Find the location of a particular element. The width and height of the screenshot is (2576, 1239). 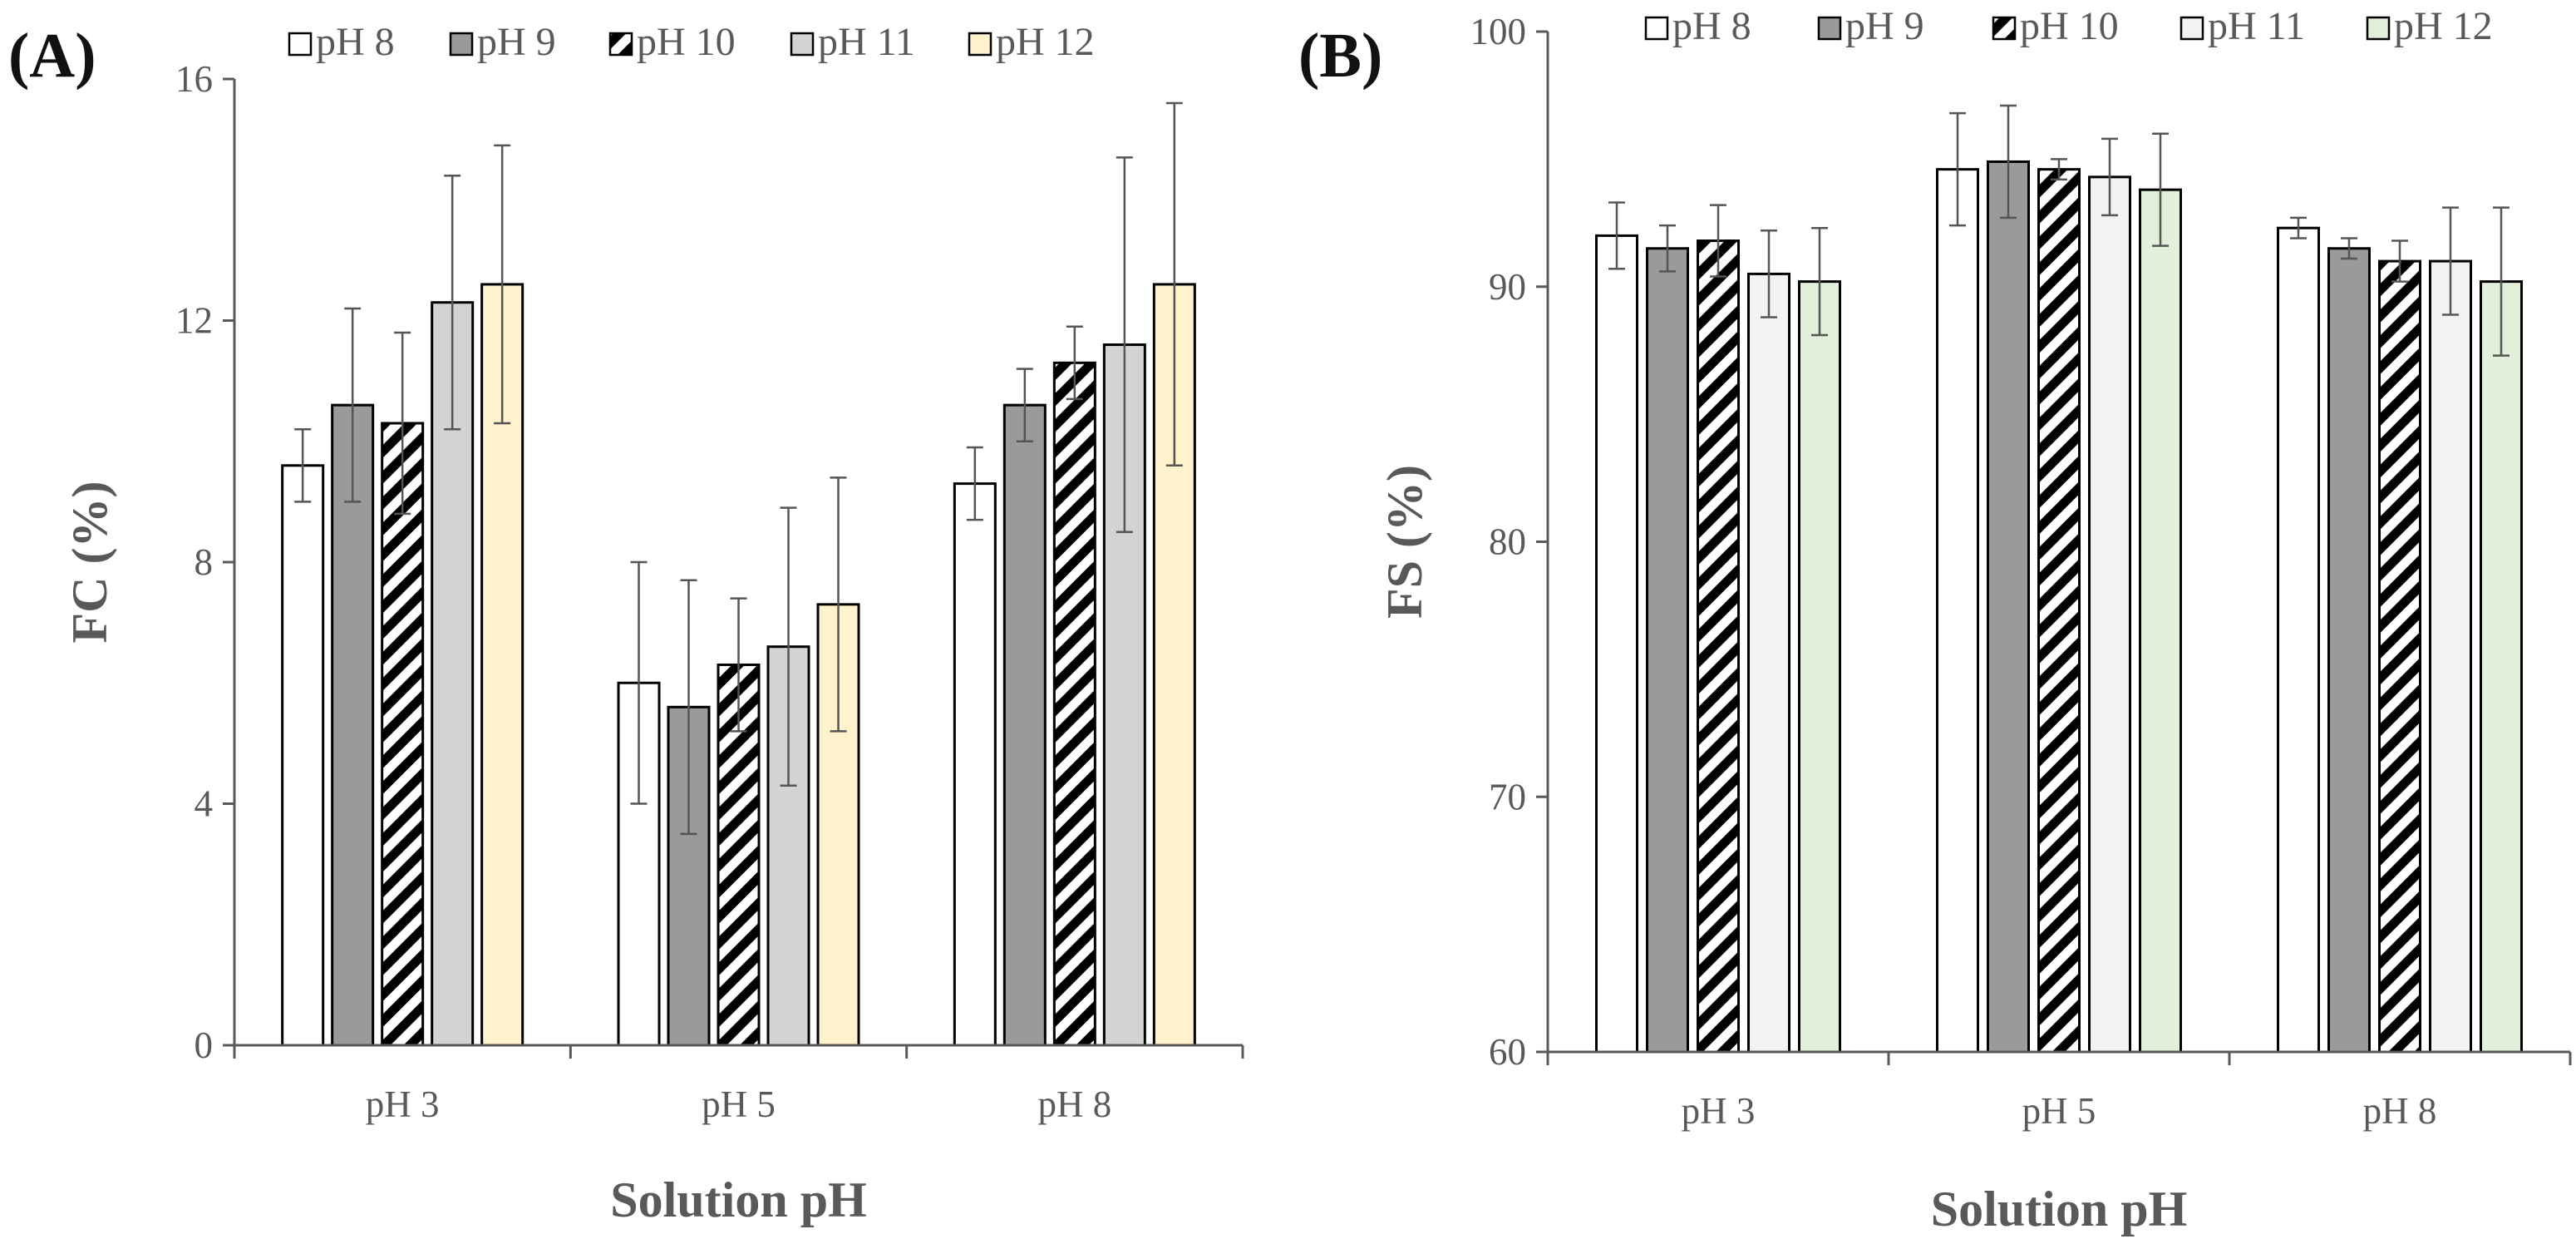

panel-b-y-tick-label: 80 is located at coordinates (1507, 542).